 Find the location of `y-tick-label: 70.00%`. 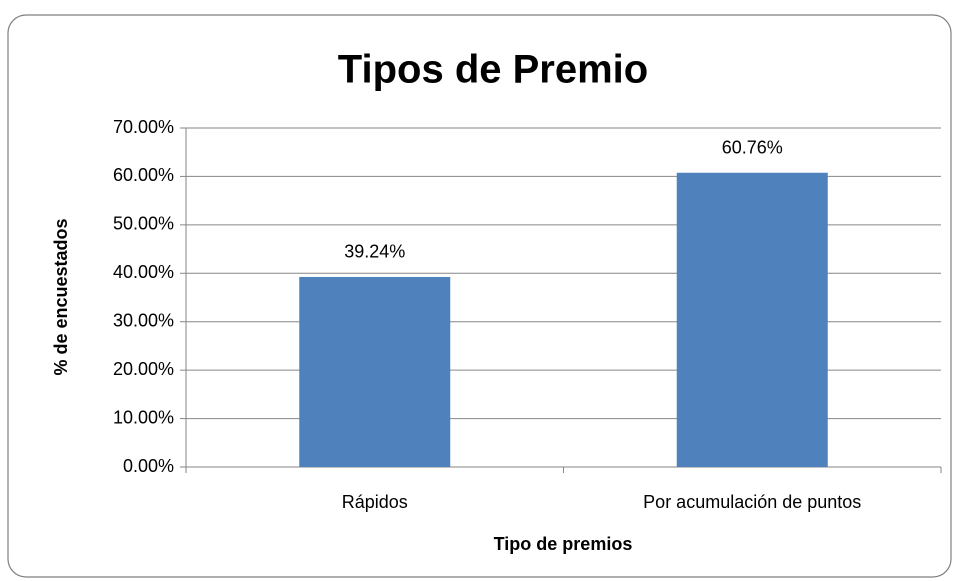

y-tick-label: 70.00% is located at coordinates (143, 127).